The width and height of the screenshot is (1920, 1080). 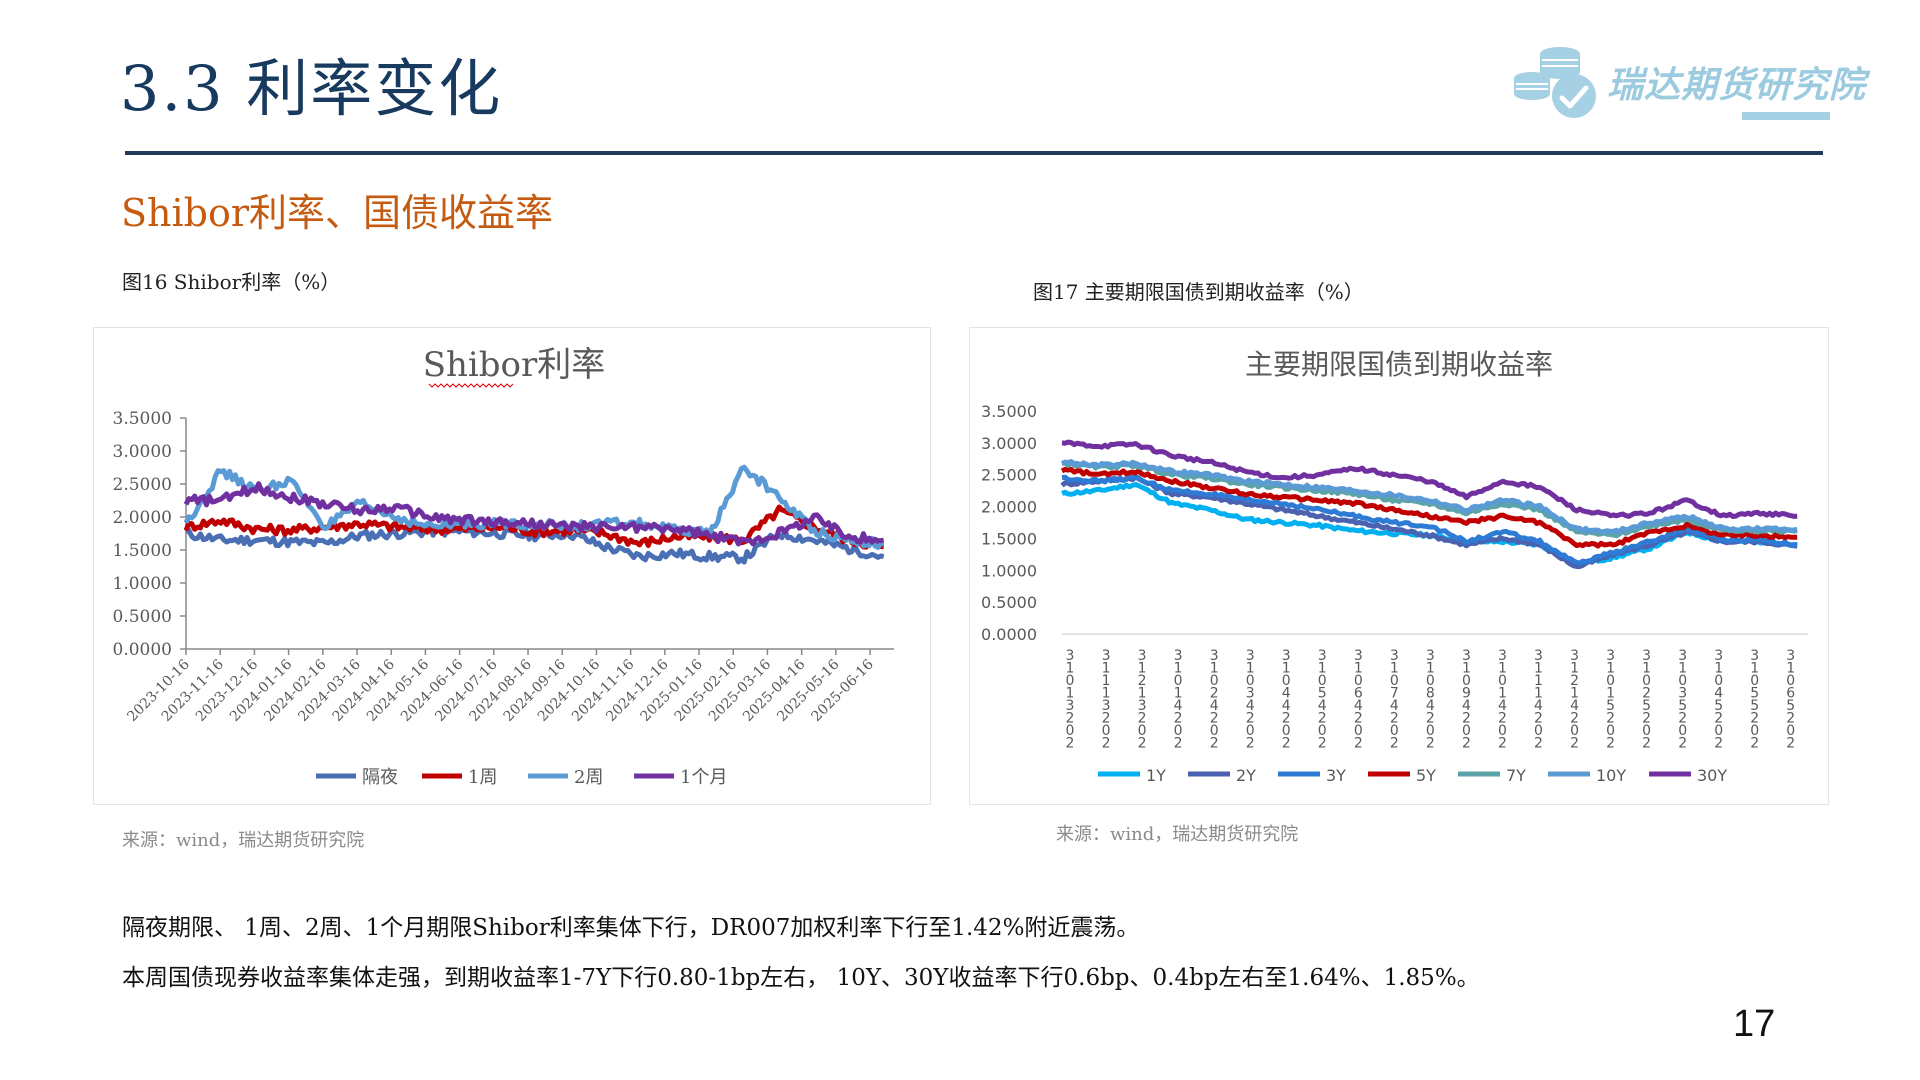 What do you see at coordinates (142, 584) in the screenshot?
I see `y-tick-label: 1.0000` at bounding box center [142, 584].